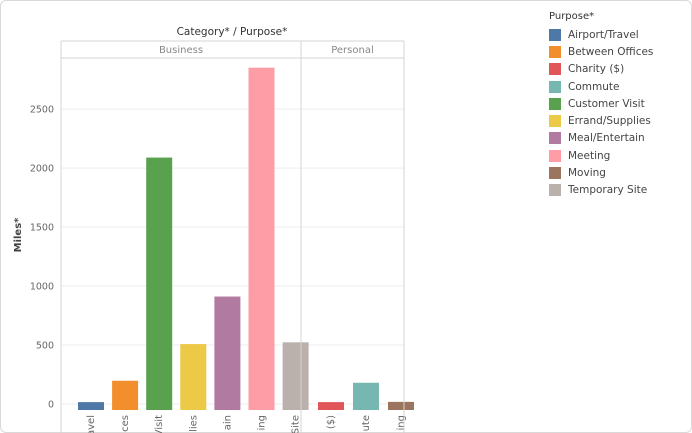 The image size is (692, 433). Describe the element at coordinates (596, 69) in the screenshot. I see `legend-label: Charity ($)` at that location.